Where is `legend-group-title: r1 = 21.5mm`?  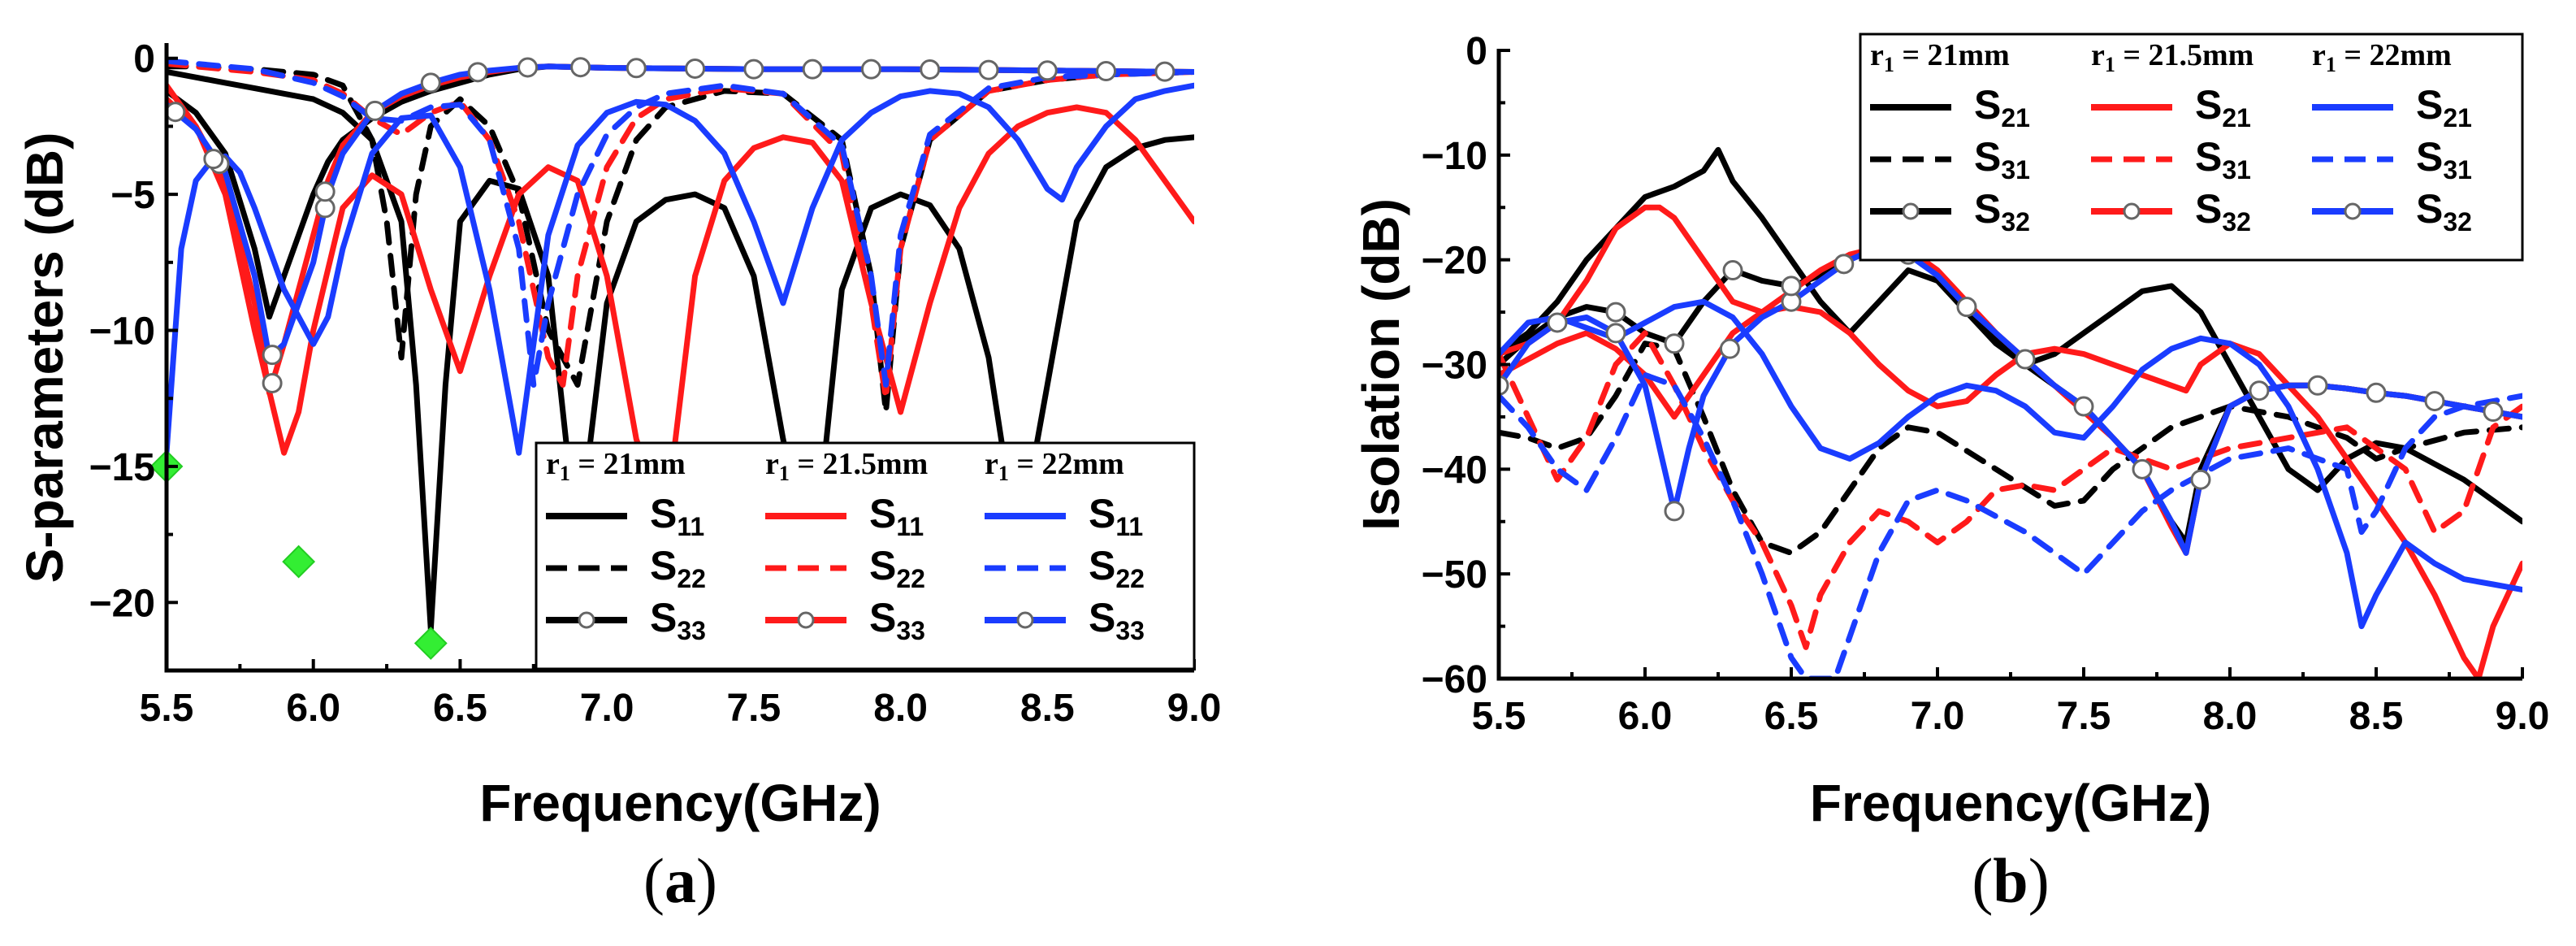
legend-group-title: r1 = 21.5mm is located at coordinates (847, 466).